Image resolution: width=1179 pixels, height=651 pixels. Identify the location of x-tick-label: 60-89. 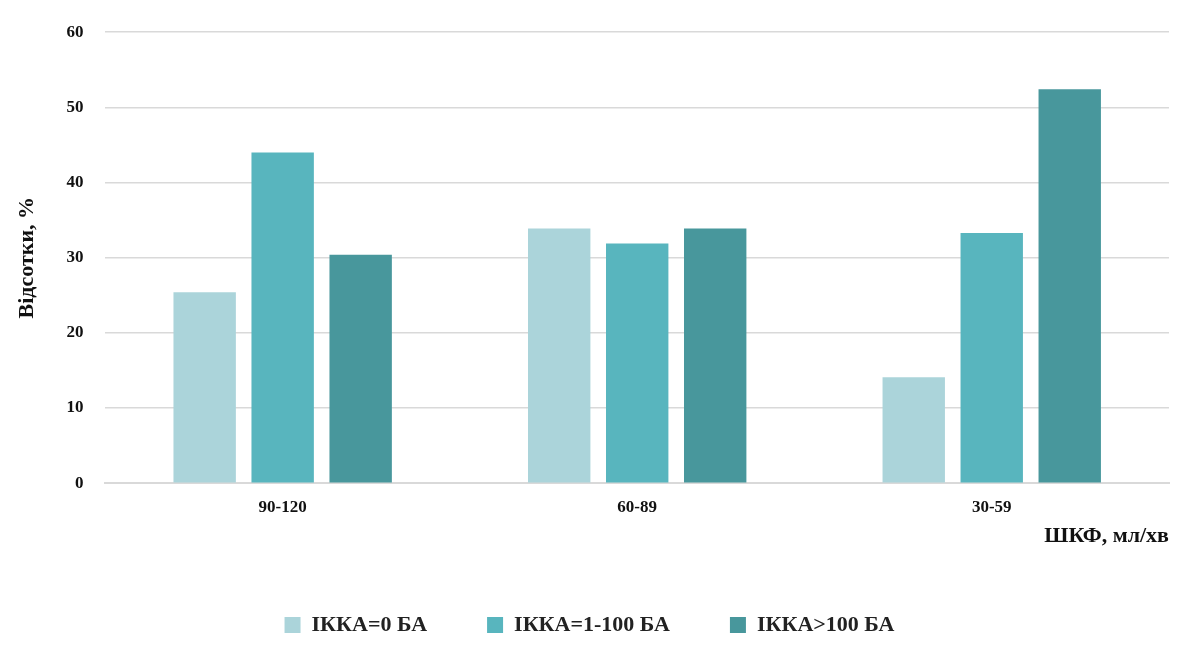
(637, 506).